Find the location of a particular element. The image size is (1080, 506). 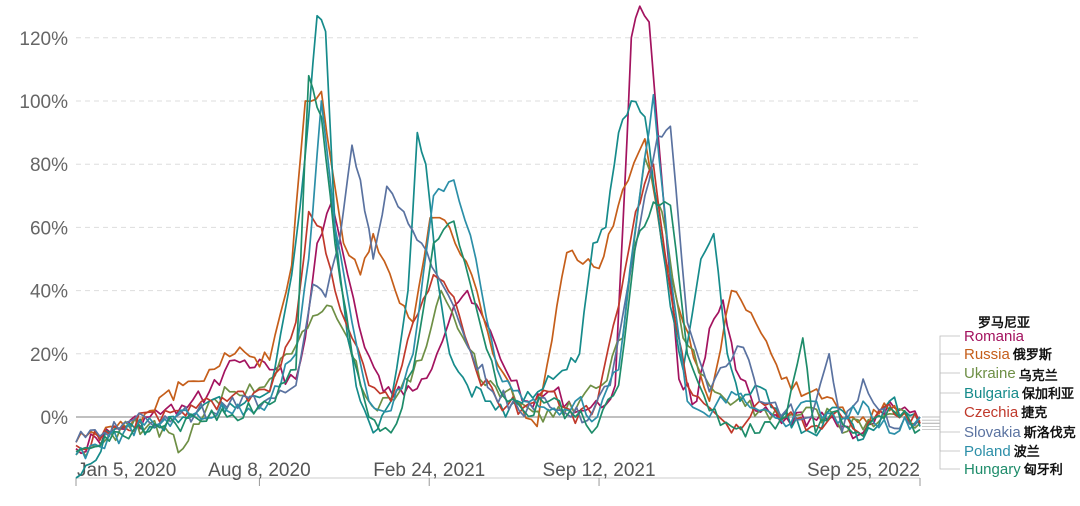

x-tick-label: Sep 12, 2021 is located at coordinates (599, 470).